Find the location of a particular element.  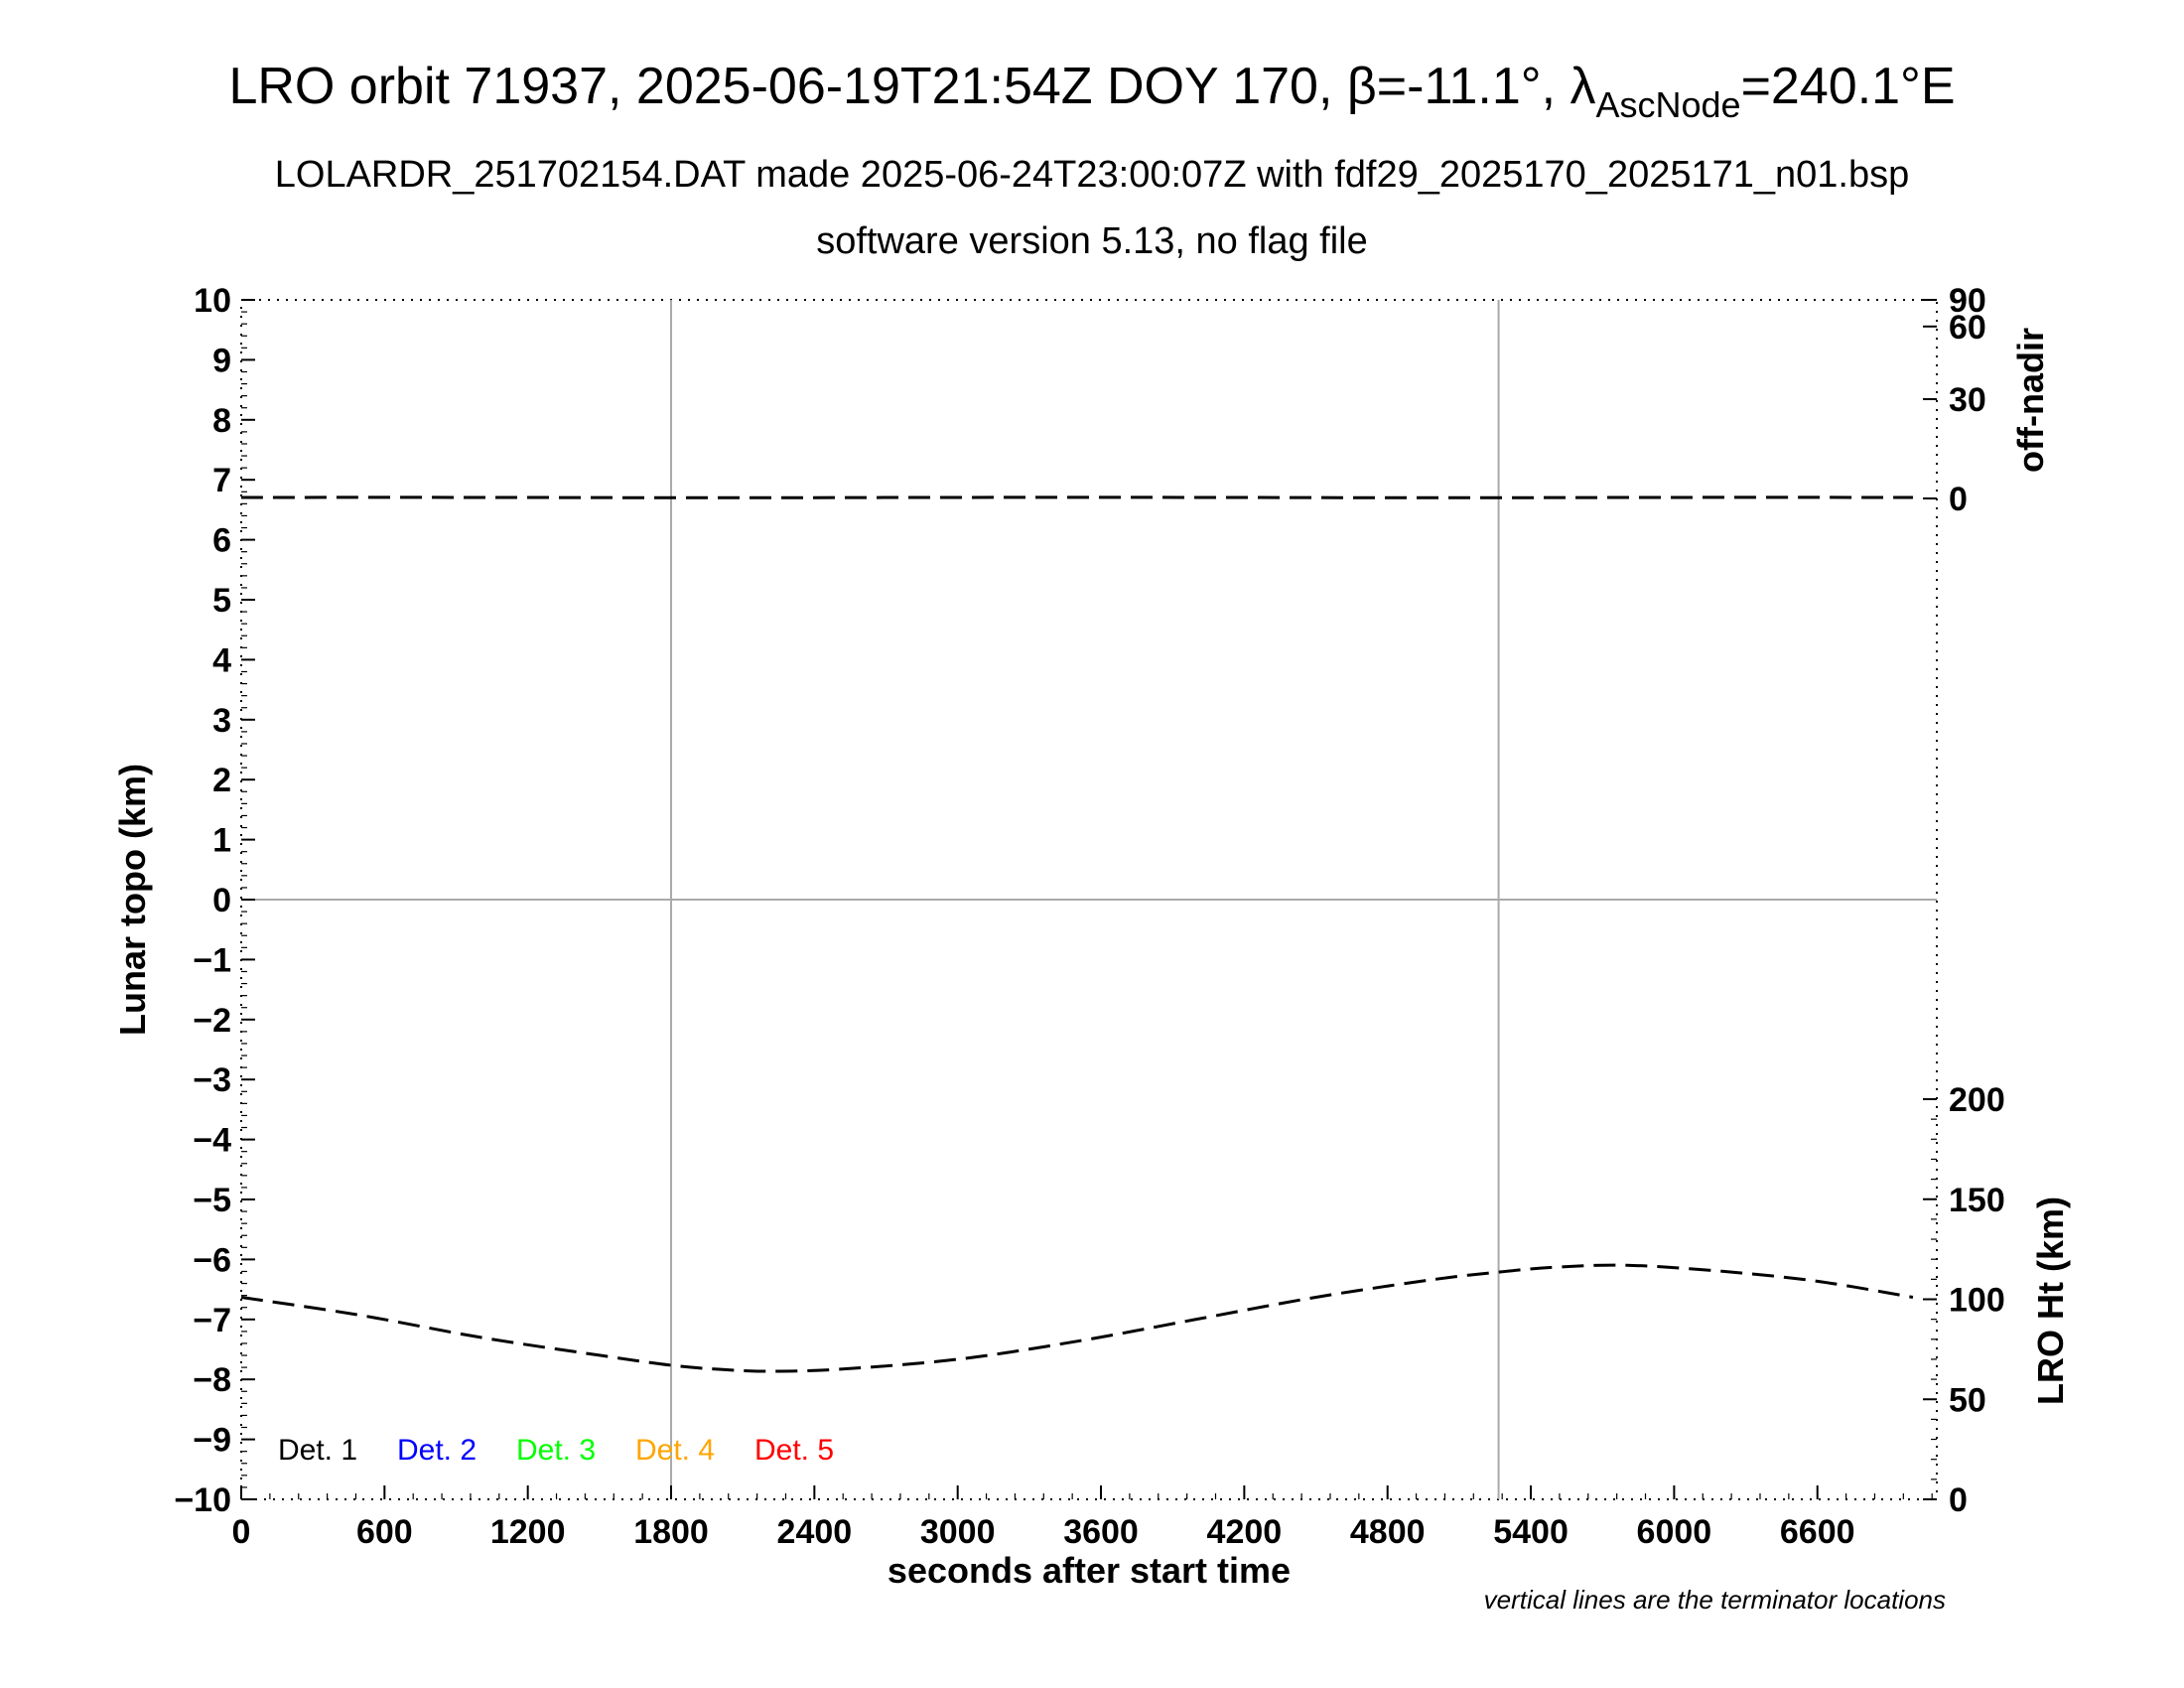

chart-subtitle-2: software version 5.13, no flag file is located at coordinates (1092, 241).